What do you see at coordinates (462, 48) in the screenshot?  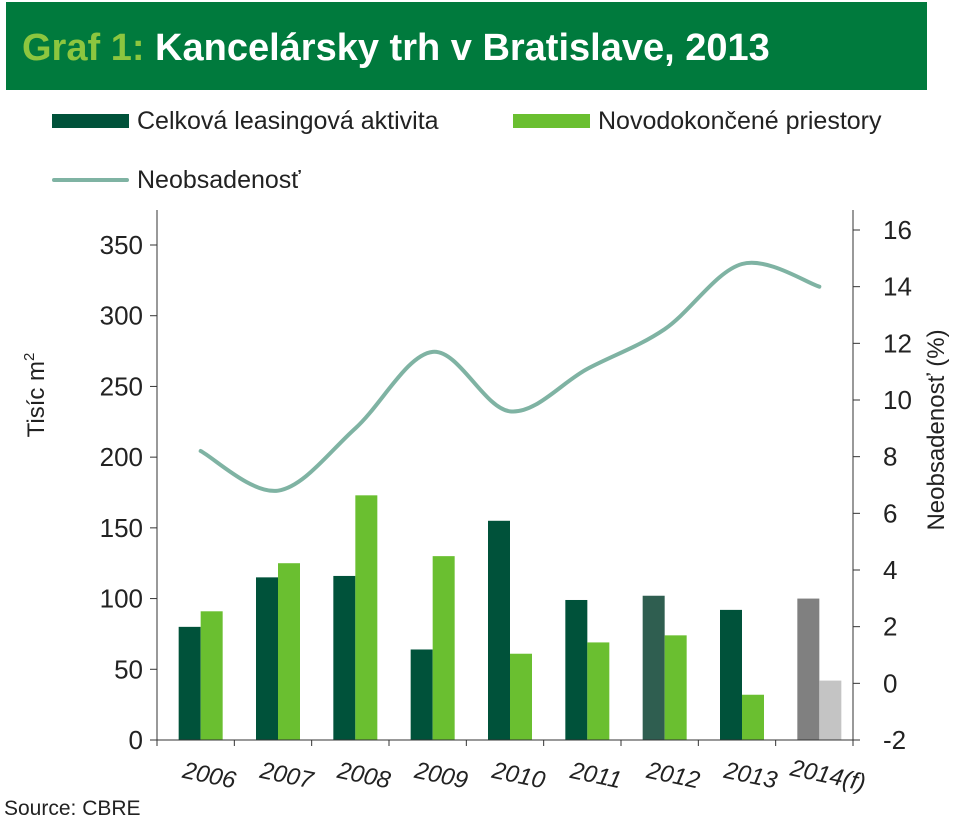 I see `chart-title-text: Kancelársky trh v Bratislave, 2013` at bounding box center [462, 48].